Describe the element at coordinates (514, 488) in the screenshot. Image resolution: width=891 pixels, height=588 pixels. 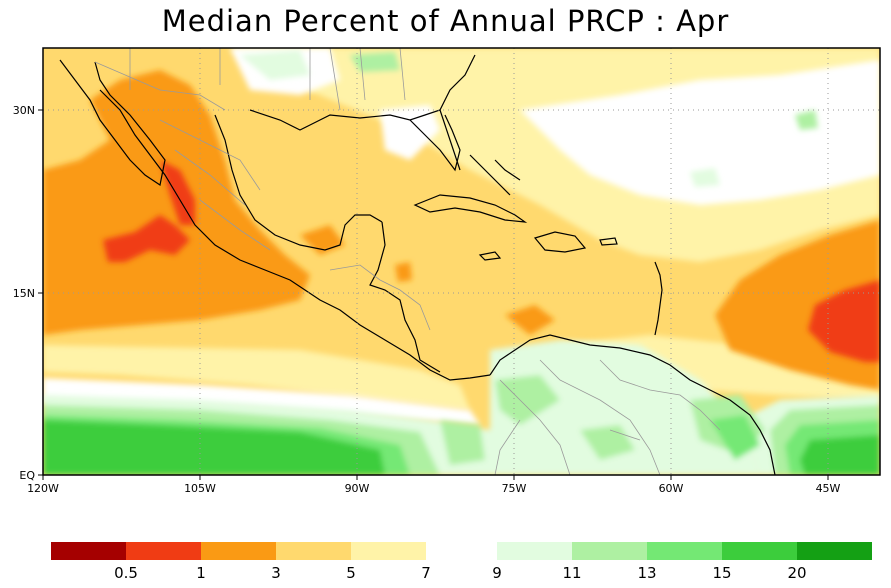
I see `lon-label-75w: 75W` at that location.